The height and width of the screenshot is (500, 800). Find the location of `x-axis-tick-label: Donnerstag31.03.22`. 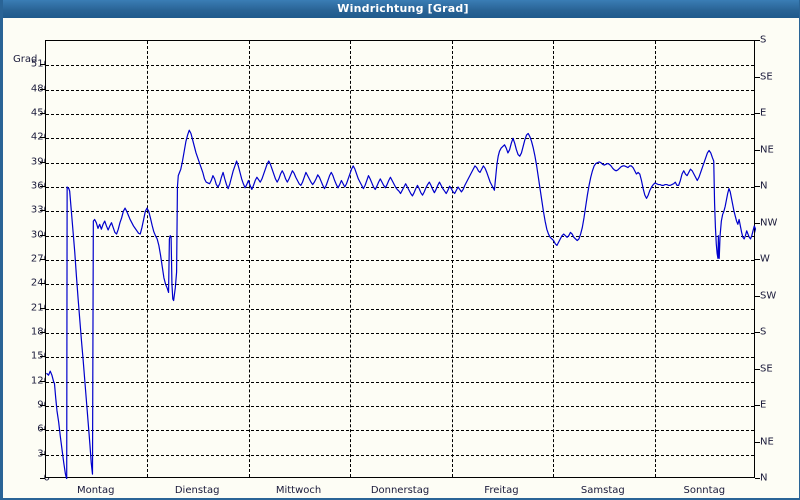

x-axis-tick-label: Donnerstag31.03.22 is located at coordinates (400, 491).